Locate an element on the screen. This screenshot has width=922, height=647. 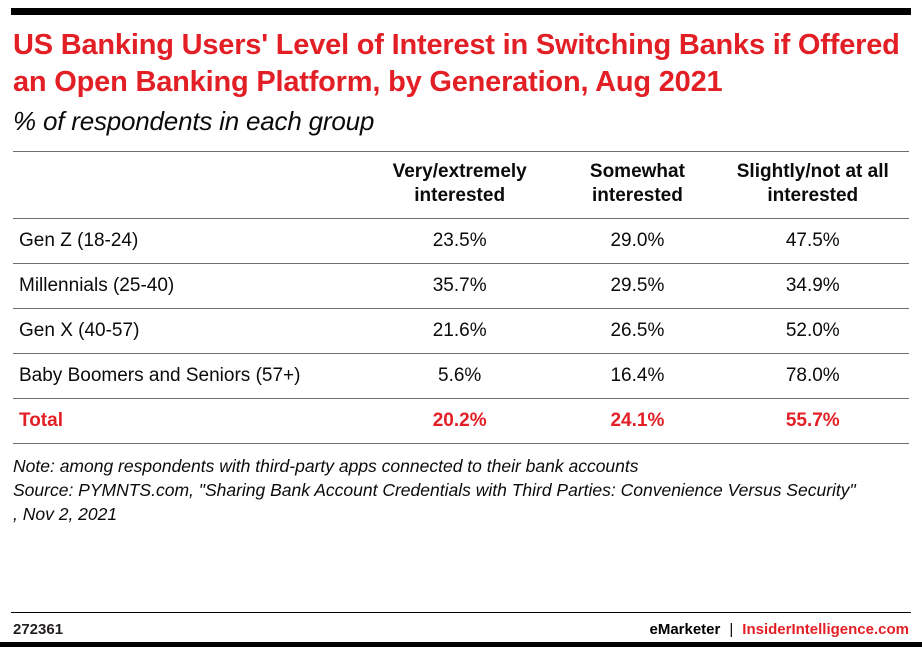
cell-value: 29.0% is located at coordinates (637, 240).